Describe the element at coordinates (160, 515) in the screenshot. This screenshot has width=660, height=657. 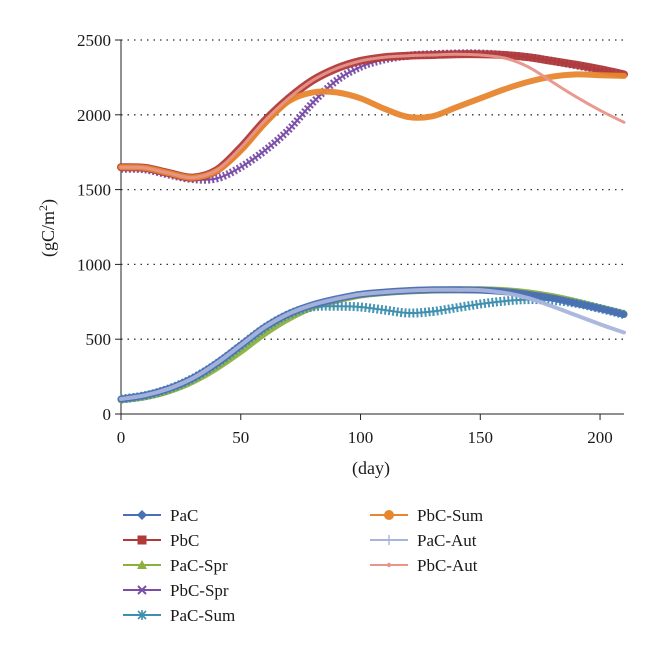
I see `legend-item-pac: PaC` at that location.